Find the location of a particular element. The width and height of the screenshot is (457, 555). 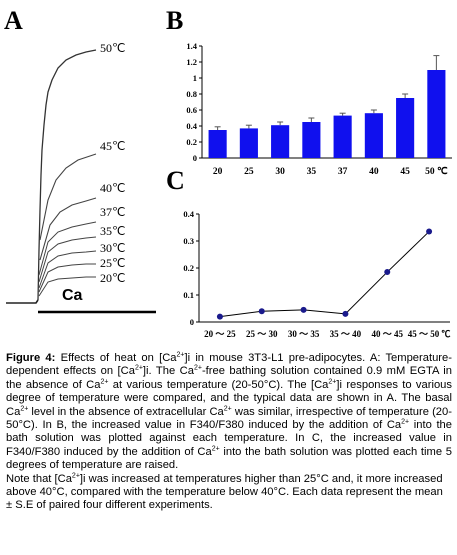

trace-45c is located at coordinates (68, 197).